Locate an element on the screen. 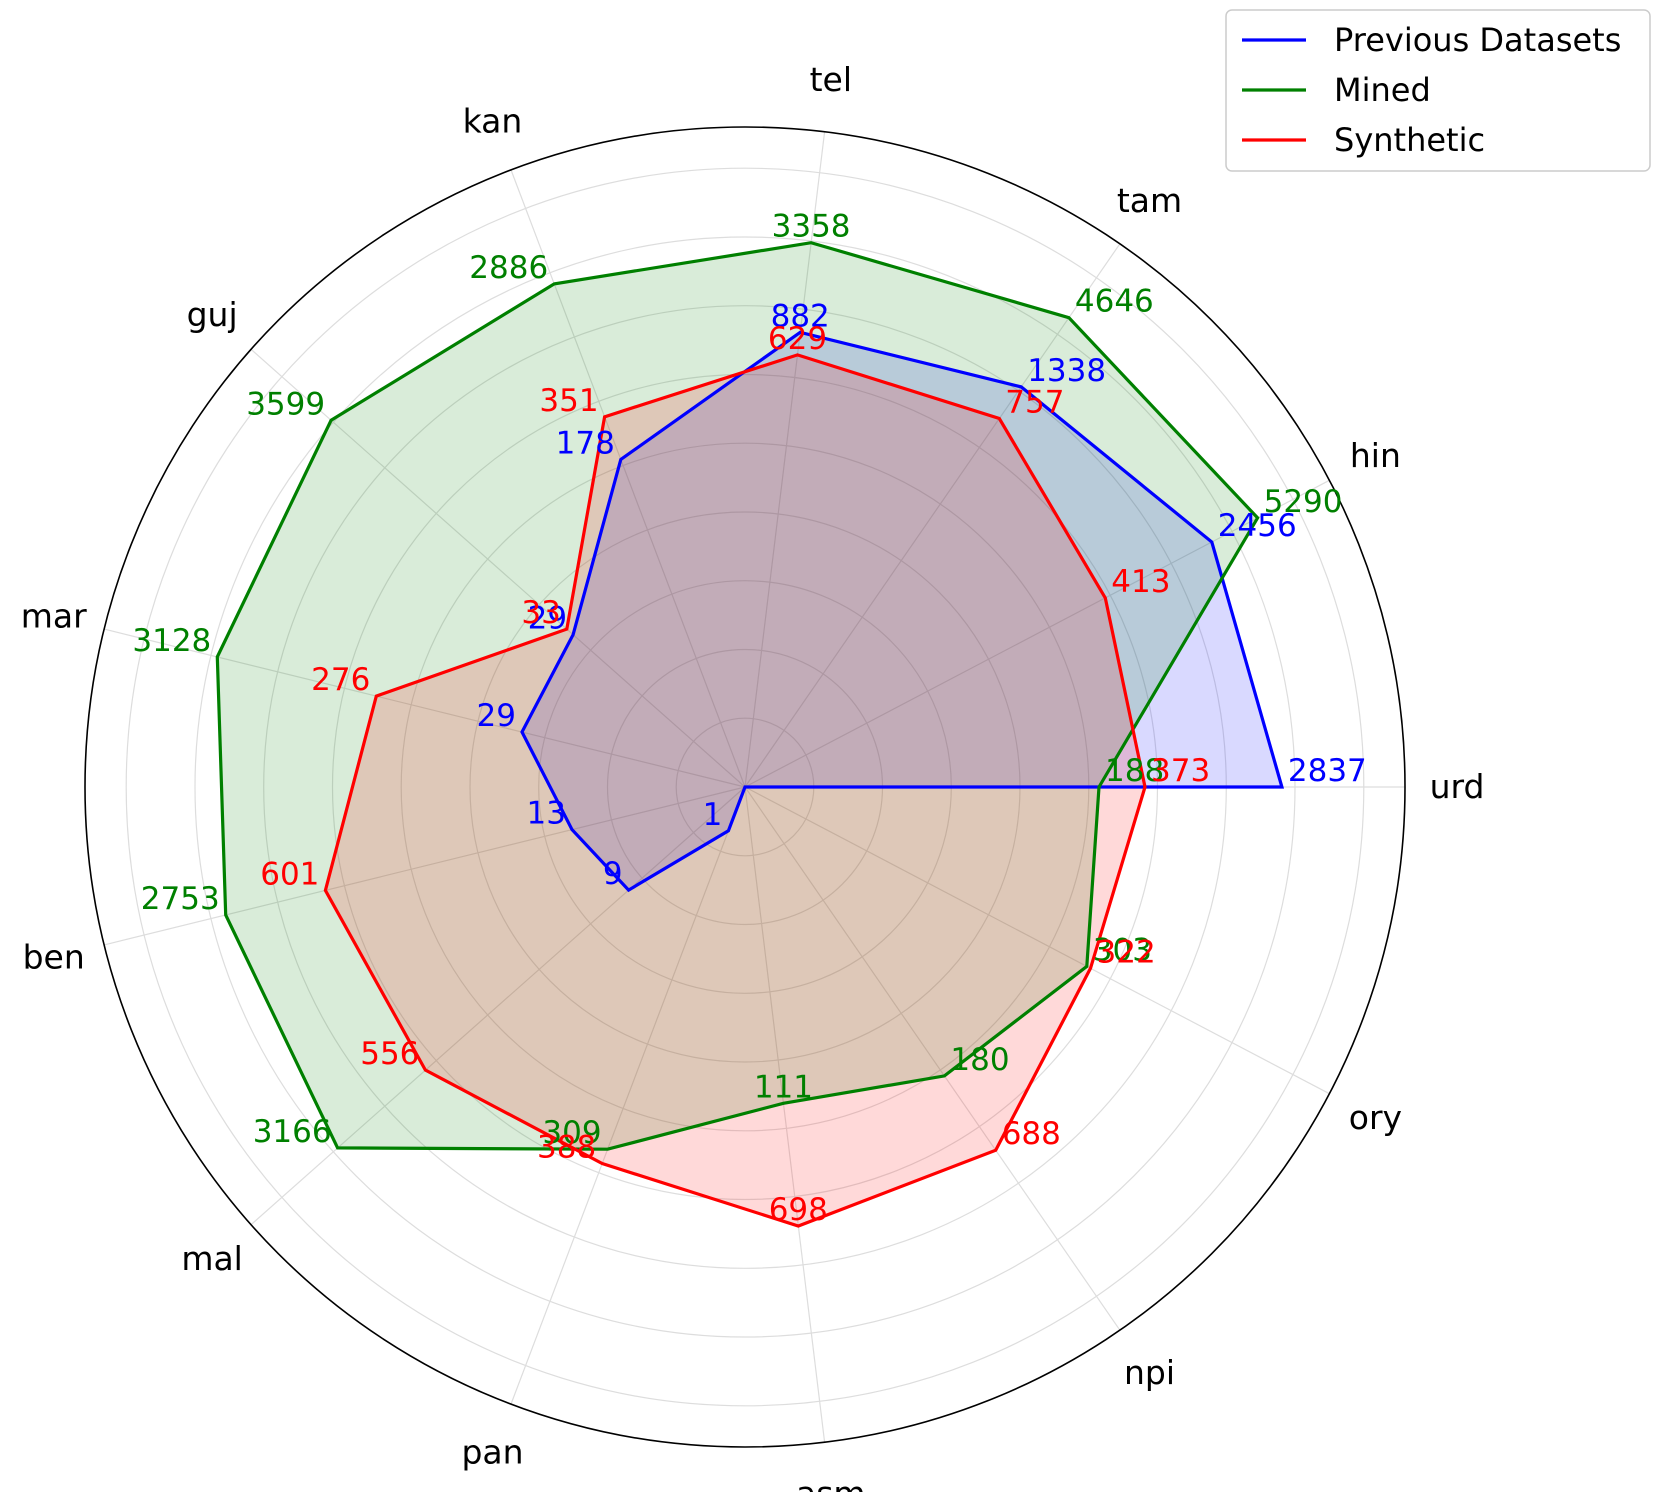 Image resolution: width=1660 pixels, height=1492 pixels. value-label: 5290 is located at coordinates (1303, 502).